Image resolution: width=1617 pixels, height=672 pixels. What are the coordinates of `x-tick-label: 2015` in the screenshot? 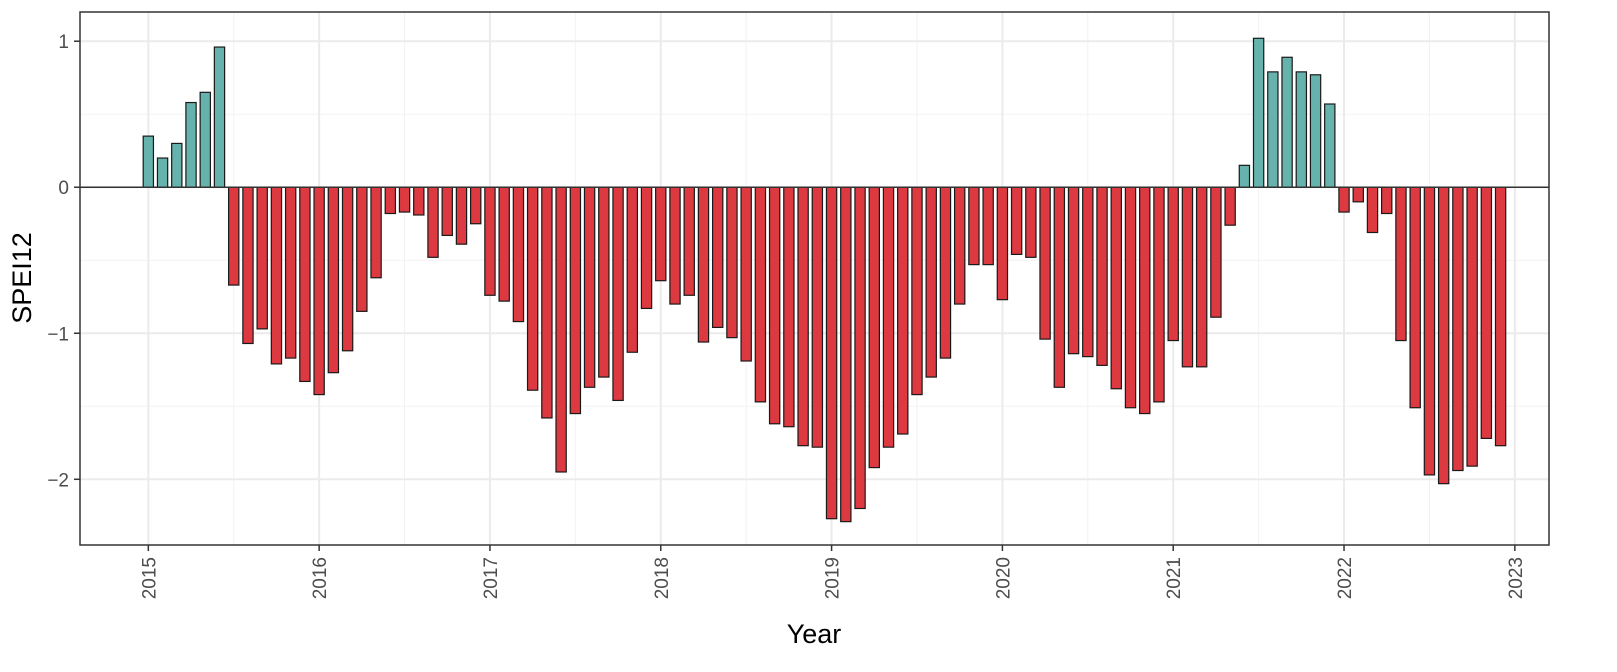 It's located at (149, 578).